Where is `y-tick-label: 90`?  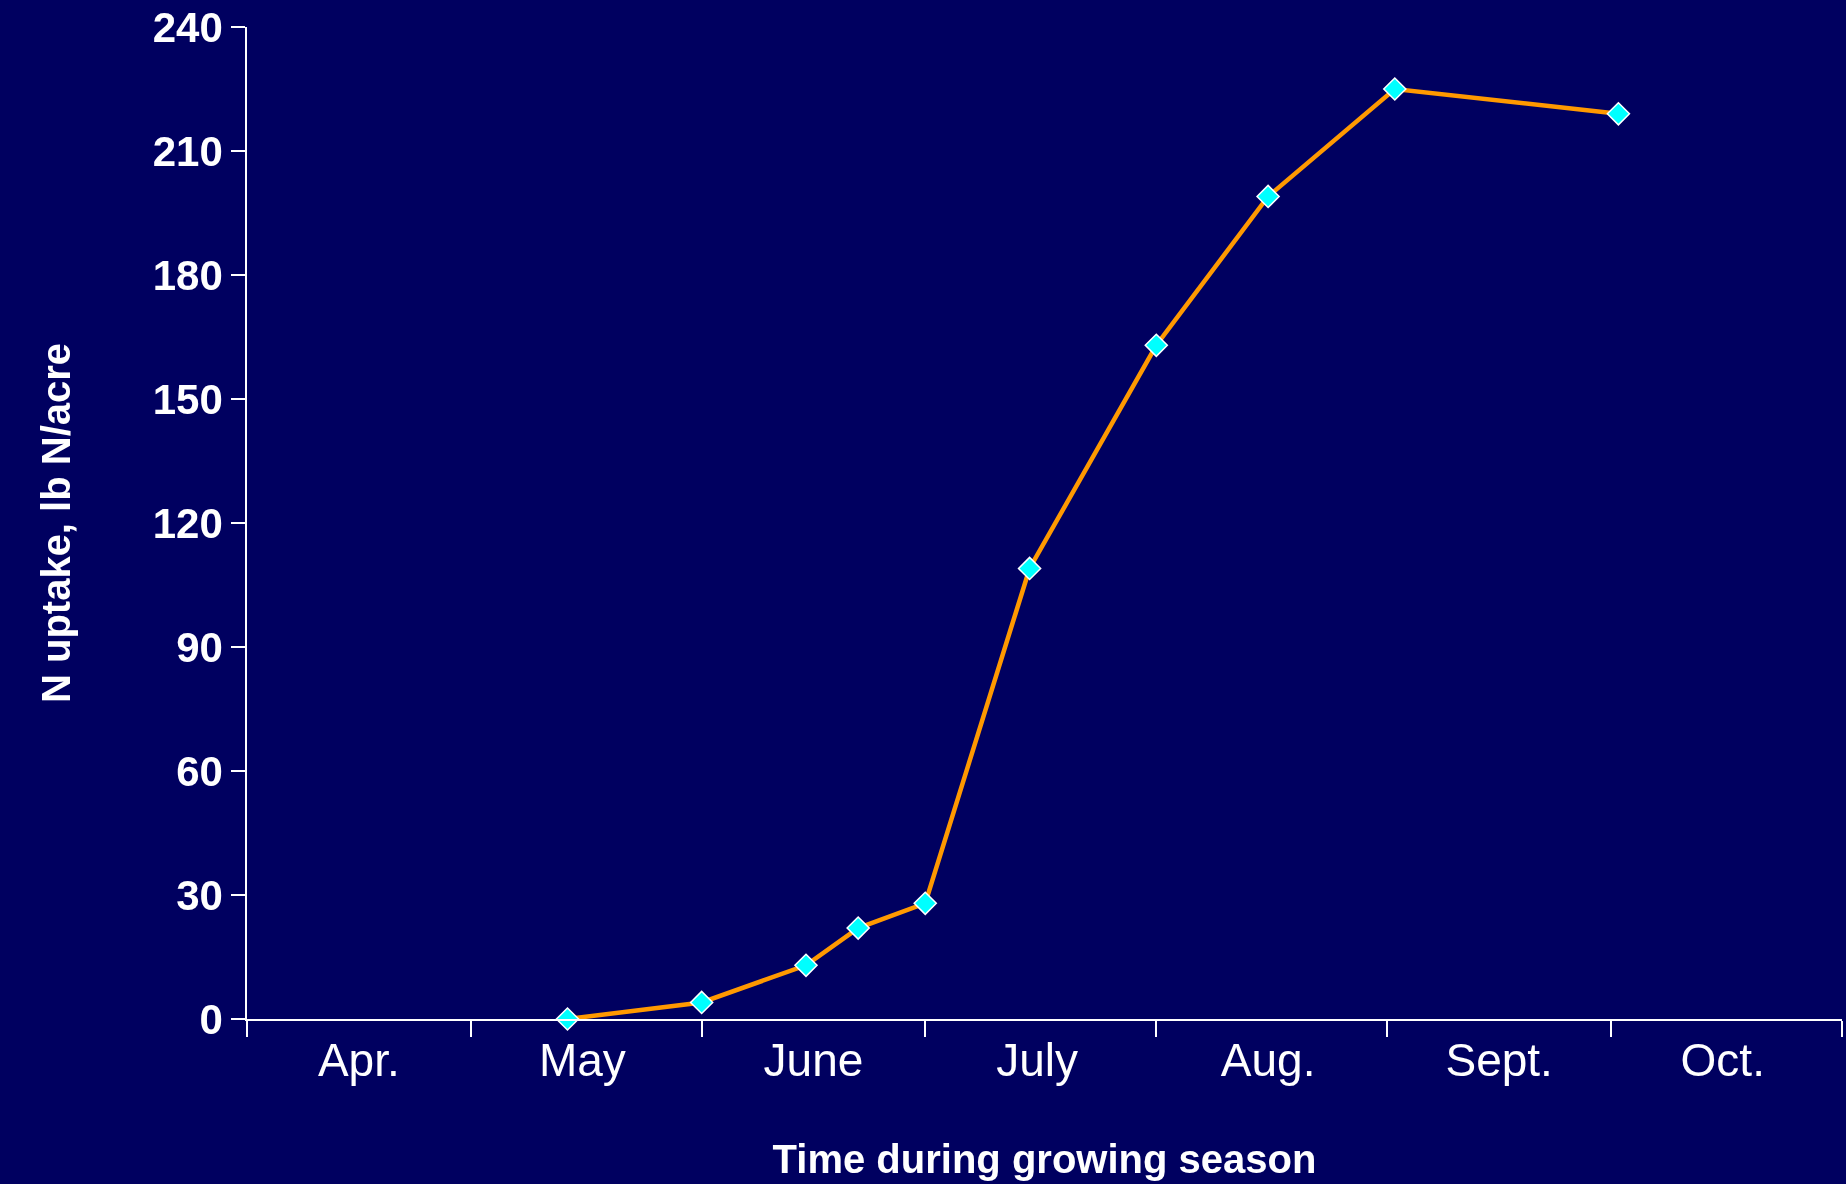 y-tick-label: 90 is located at coordinates (199, 647).